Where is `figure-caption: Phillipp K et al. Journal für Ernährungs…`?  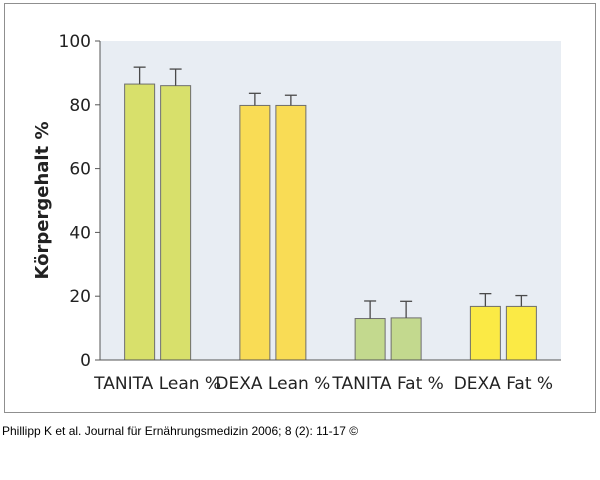 figure-caption: Phillipp K et al. Journal für Ernährungs… is located at coordinates (180, 431).